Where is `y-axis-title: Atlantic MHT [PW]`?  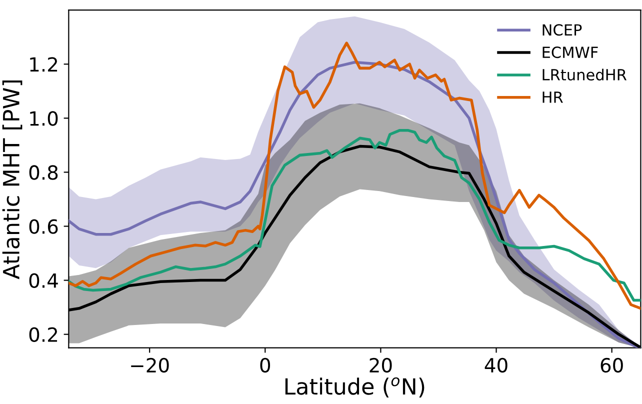
y-axis-title: Atlantic MHT [PW] is located at coordinates (12, 180).